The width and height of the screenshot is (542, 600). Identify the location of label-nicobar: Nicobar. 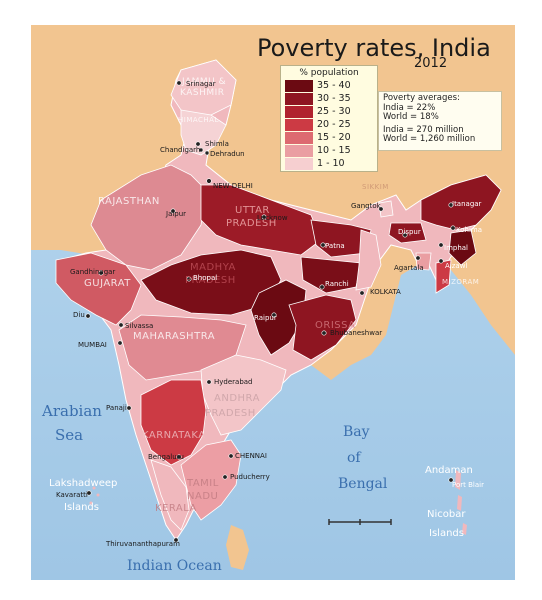
(446, 514).